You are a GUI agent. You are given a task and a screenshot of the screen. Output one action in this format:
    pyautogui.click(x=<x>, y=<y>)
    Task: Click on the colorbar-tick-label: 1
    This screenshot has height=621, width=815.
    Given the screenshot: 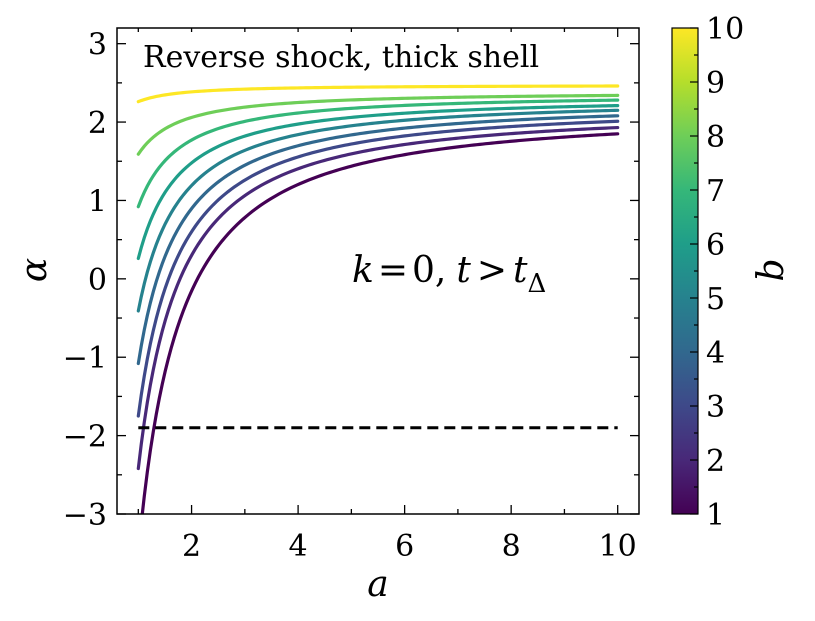 What is the action you would take?
    pyautogui.click(x=715, y=515)
    